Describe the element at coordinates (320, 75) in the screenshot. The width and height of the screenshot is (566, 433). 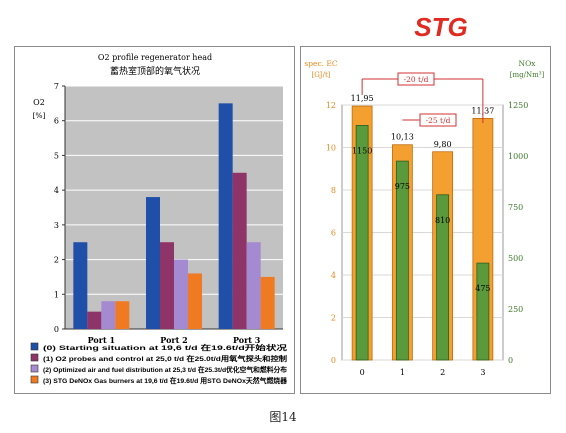
I see `y-left-unit: [GJ/t]` at that location.